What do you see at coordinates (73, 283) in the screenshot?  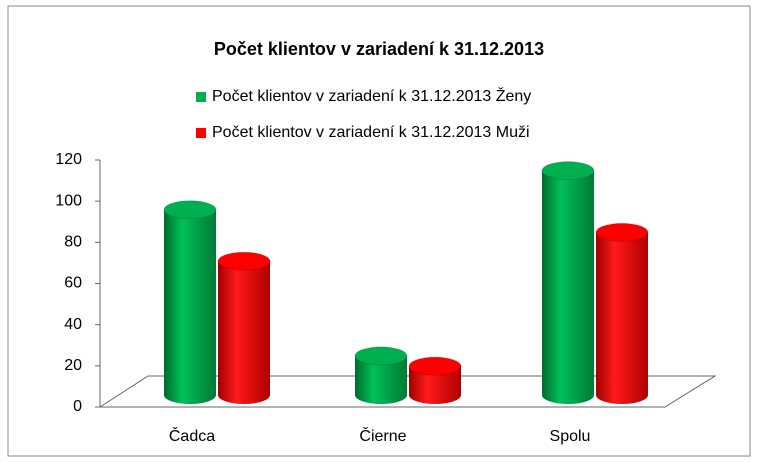 I see `y-tick-label: 60` at bounding box center [73, 283].